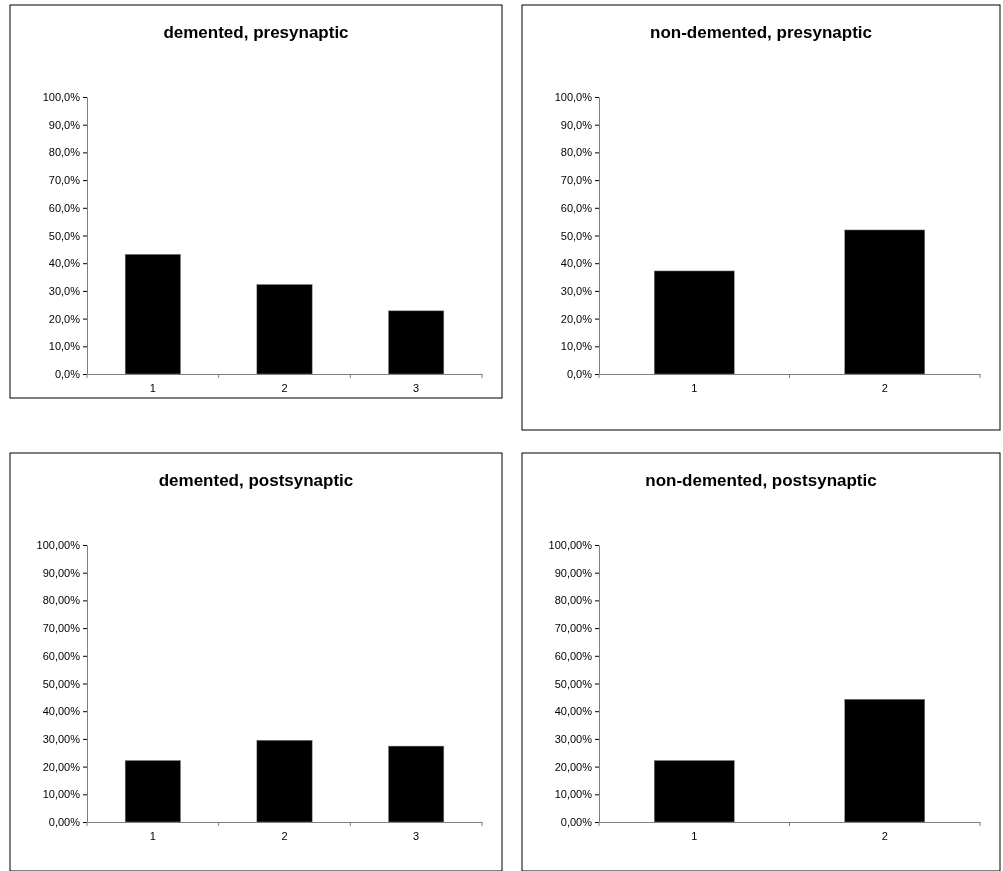 This screenshot has width=1003, height=871. I want to click on chart-title: demented, presynaptic, so click(256, 32).